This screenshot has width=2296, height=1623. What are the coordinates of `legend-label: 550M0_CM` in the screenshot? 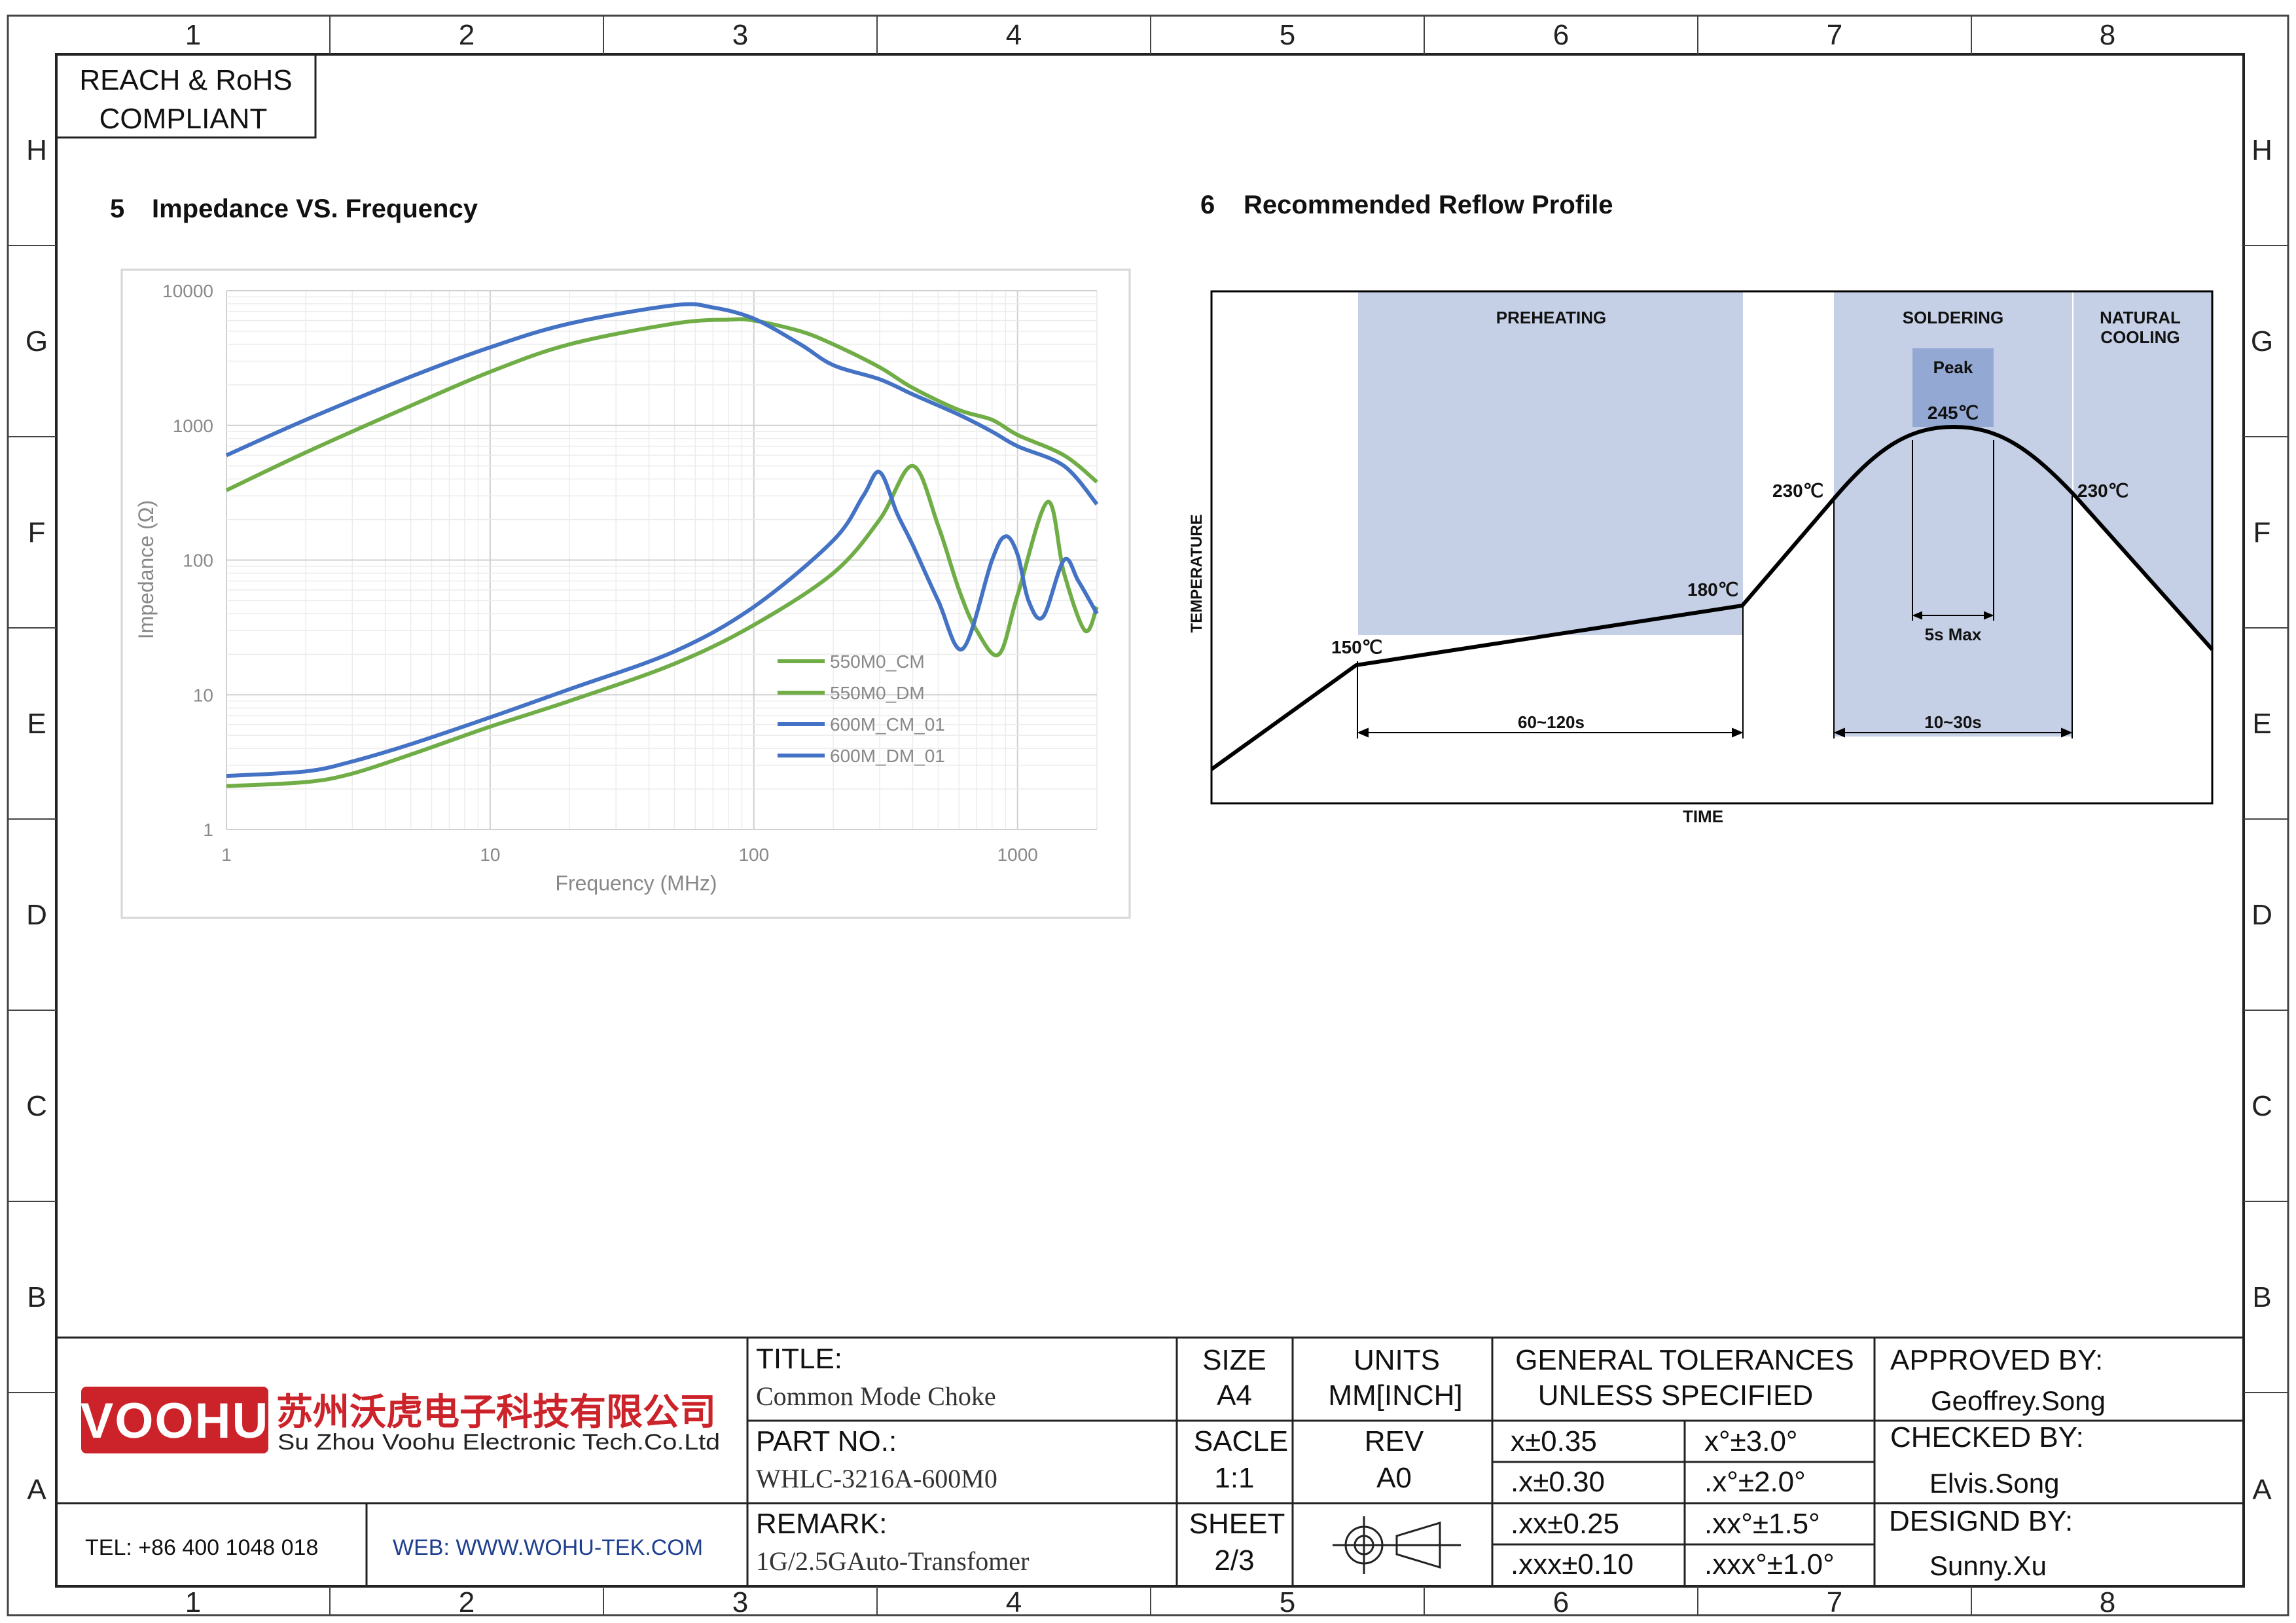 It's located at (877, 661).